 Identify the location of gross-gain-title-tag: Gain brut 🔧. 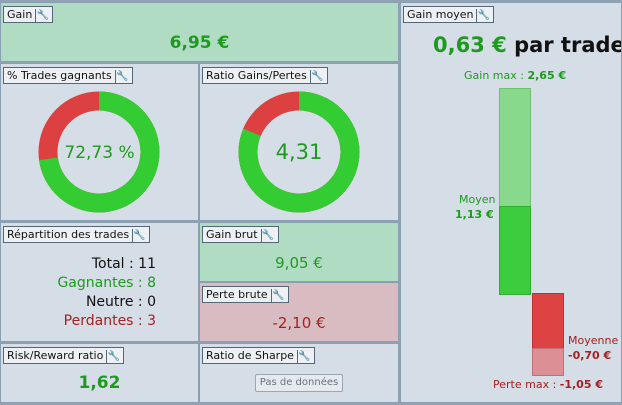
(240, 234).